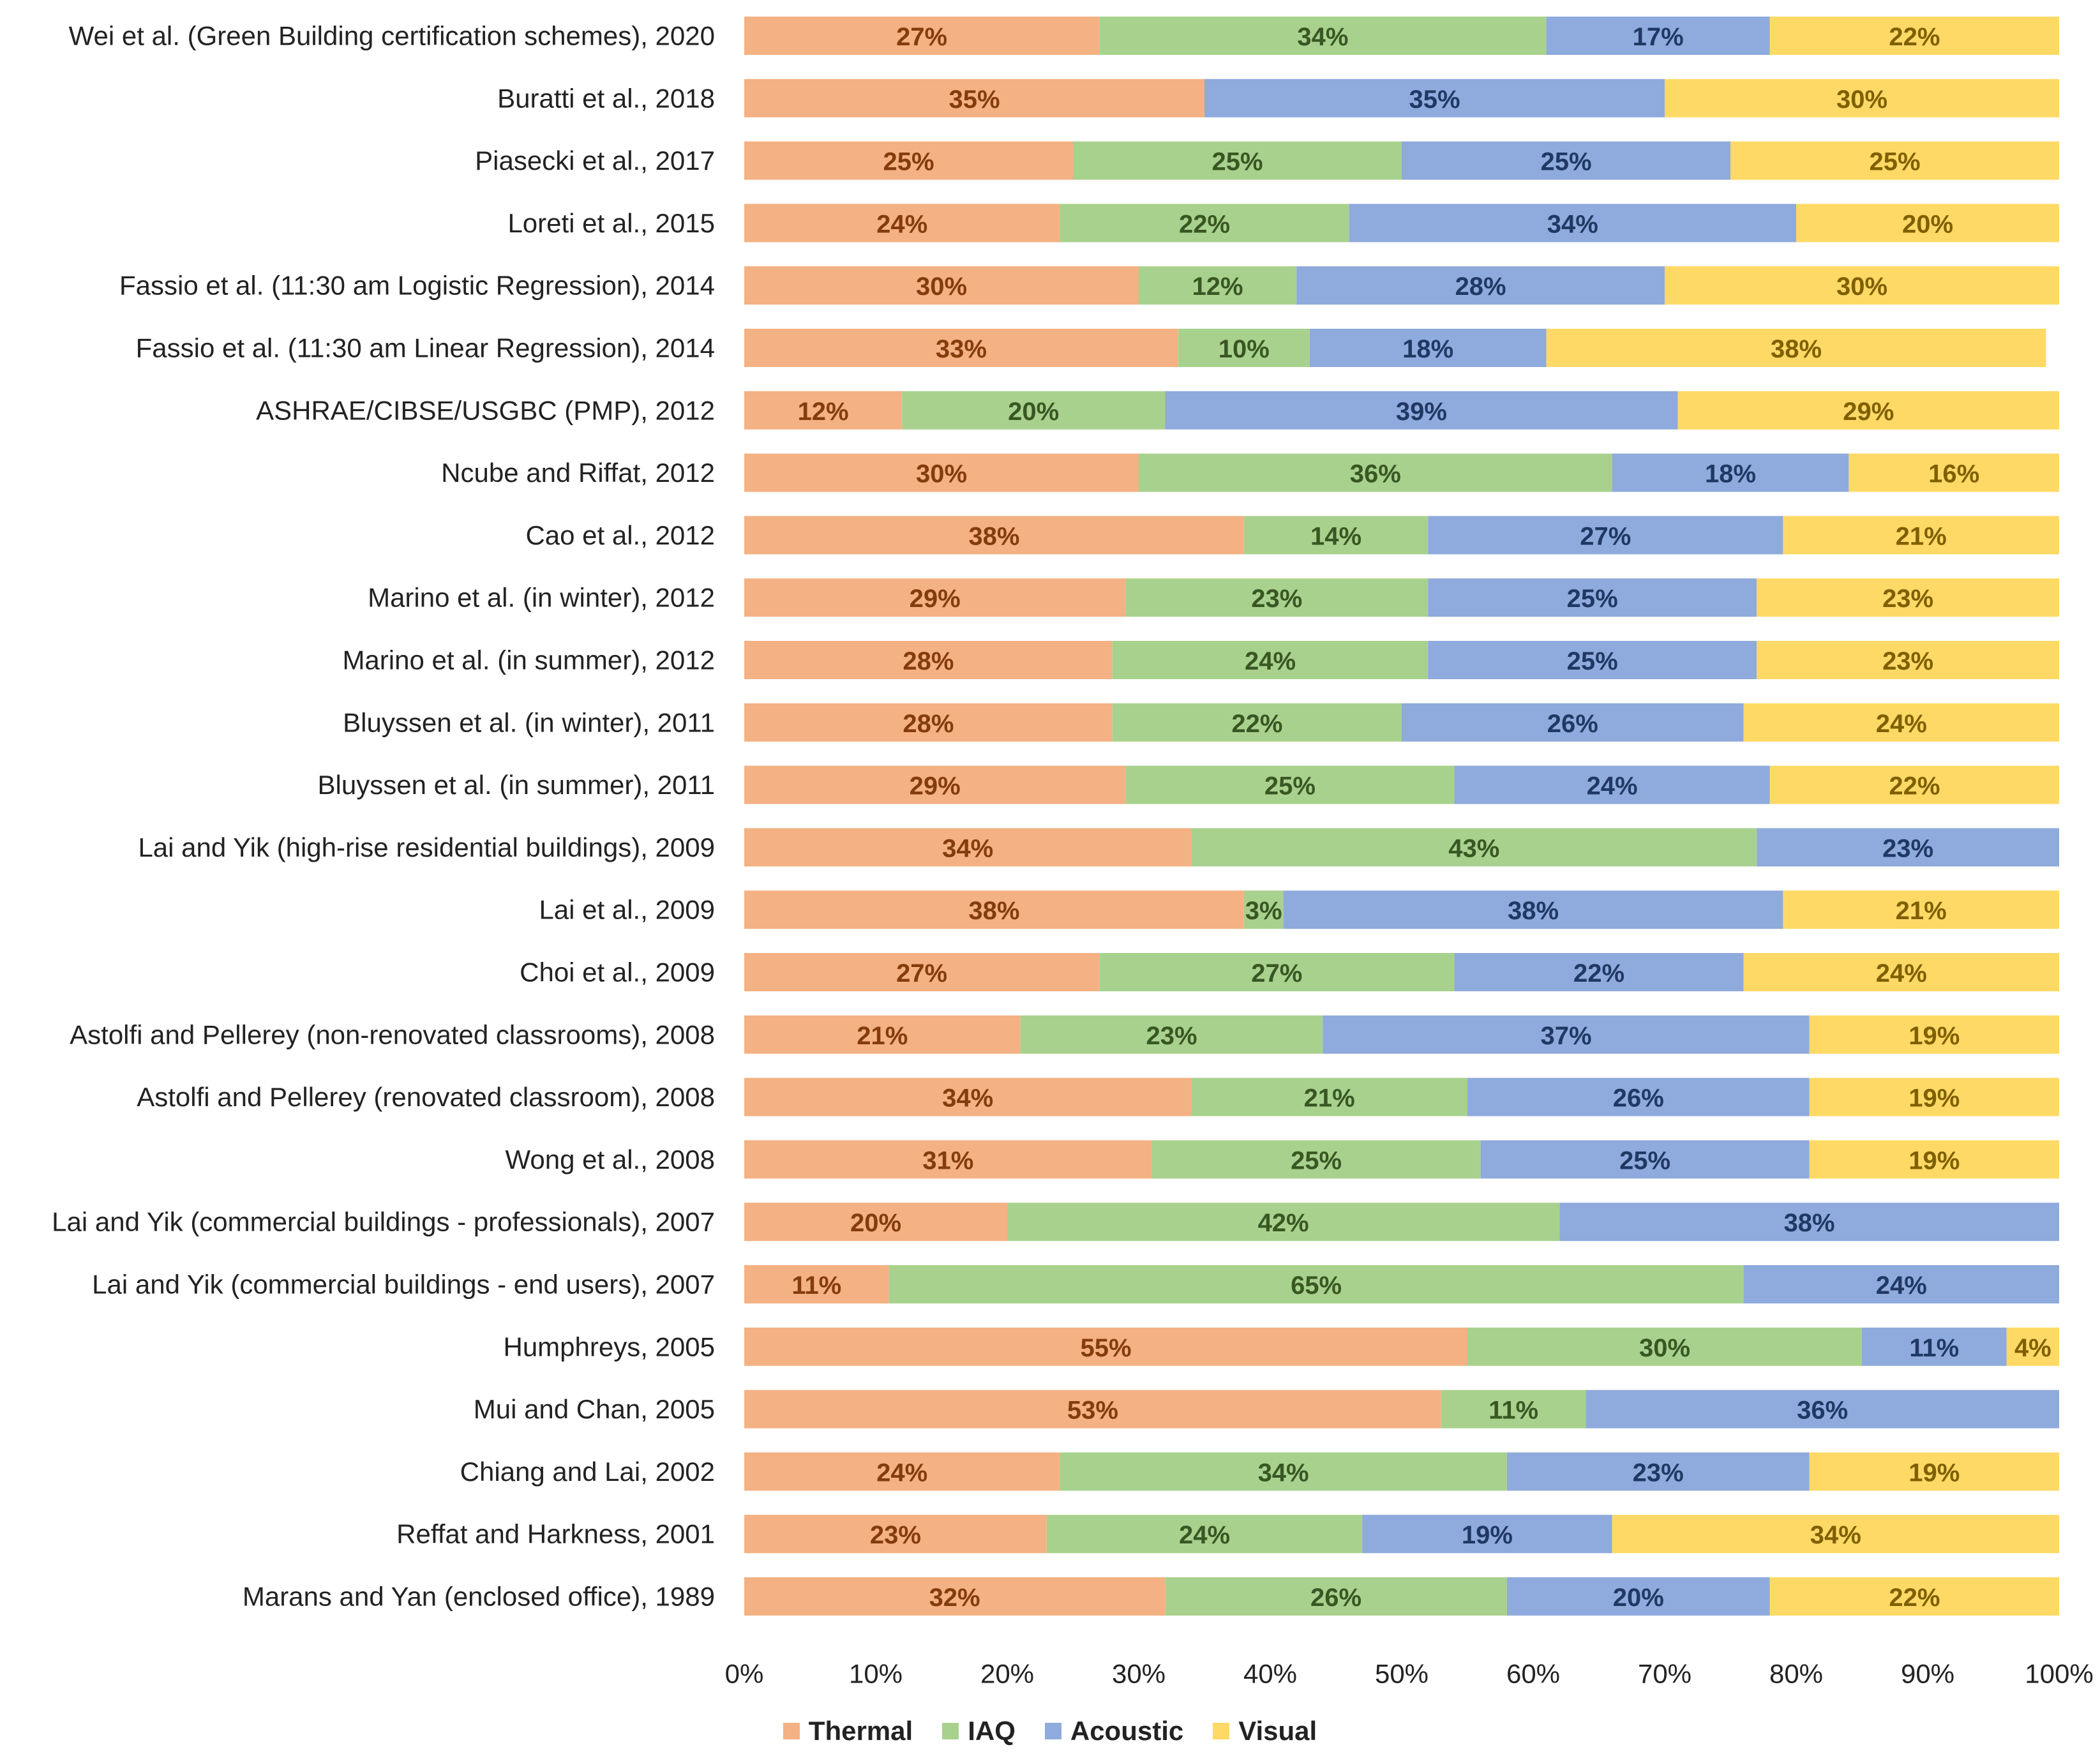  I want to click on category-label: Chiang and Lai, 2002, so click(587, 1472).